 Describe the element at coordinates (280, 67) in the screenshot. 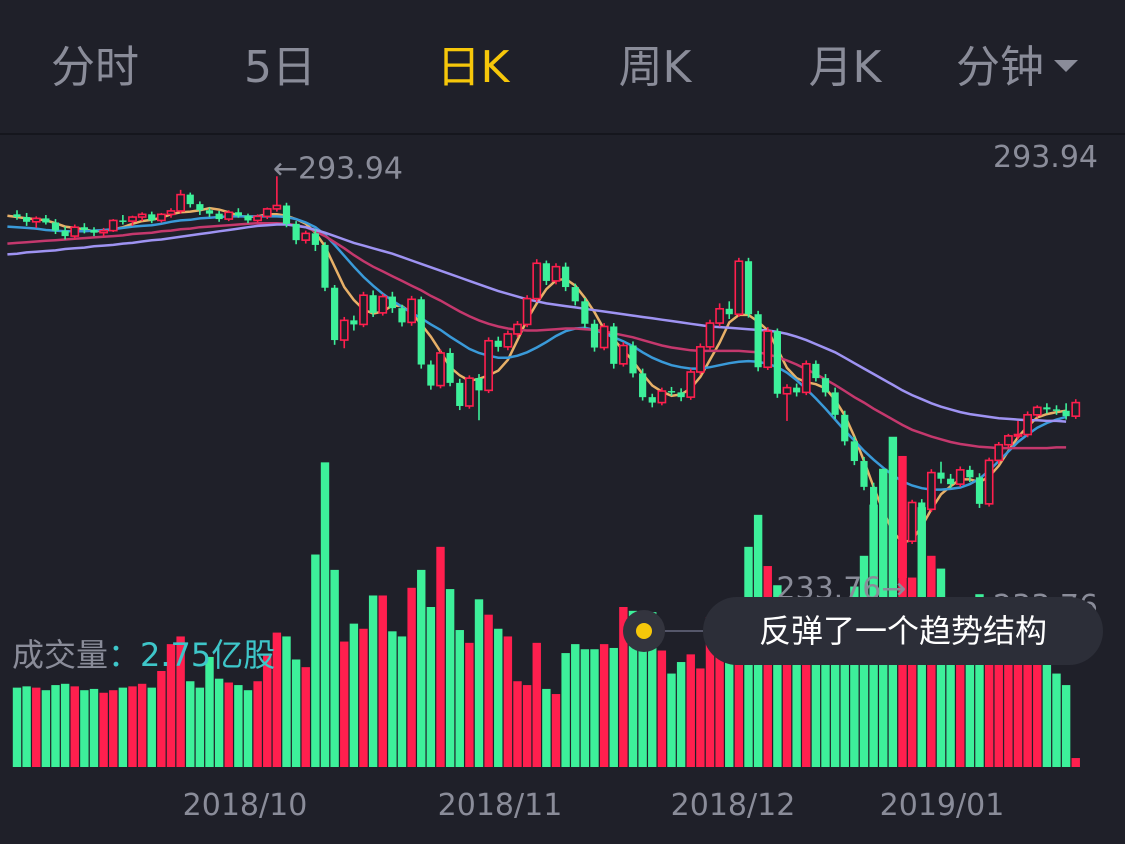

I see `tab-5-day: 5日` at that location.